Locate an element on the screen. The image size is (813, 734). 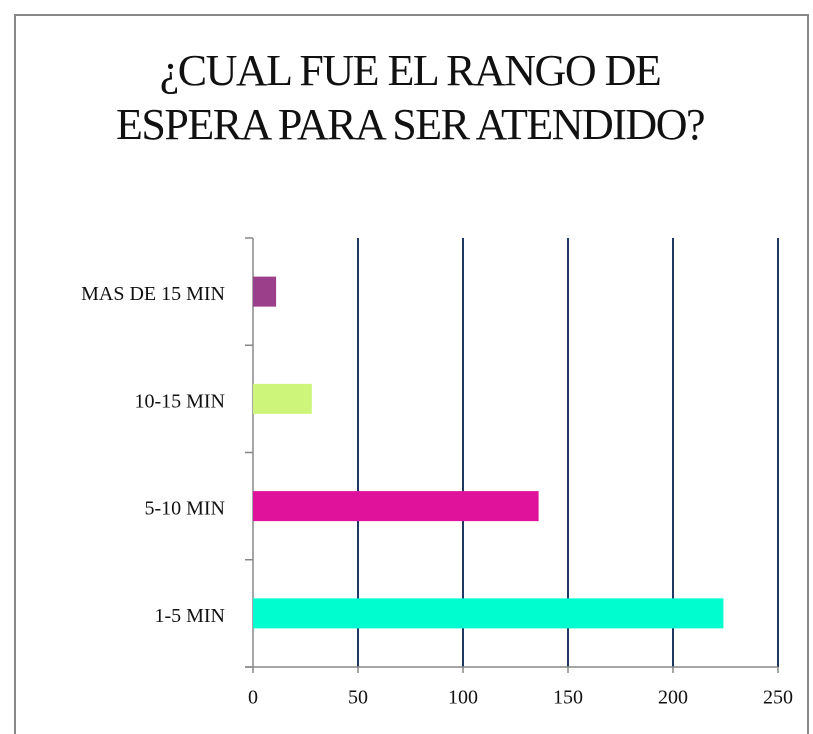
x-tick-label: 100 is located at coordinates (463, 698).